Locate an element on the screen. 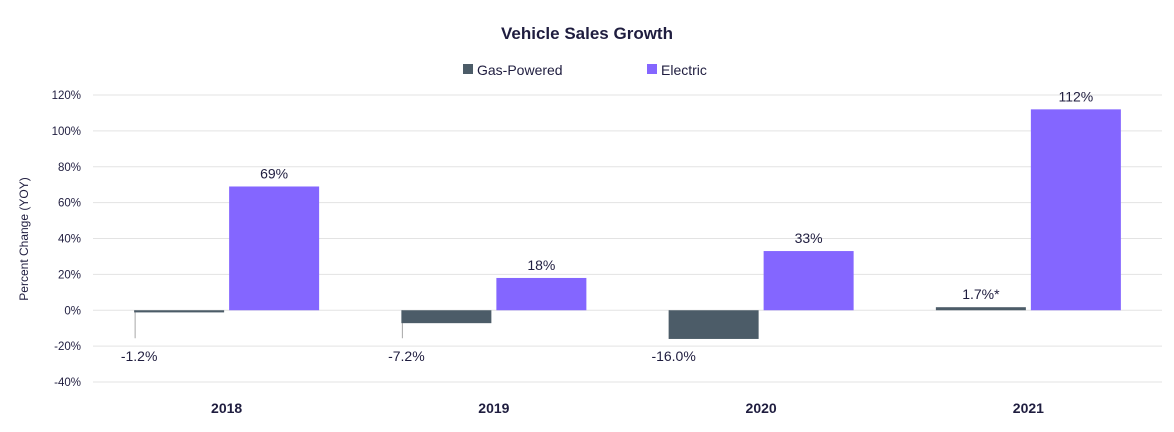  bar-gas-powered-2019 is located at coordinates (446, 317).